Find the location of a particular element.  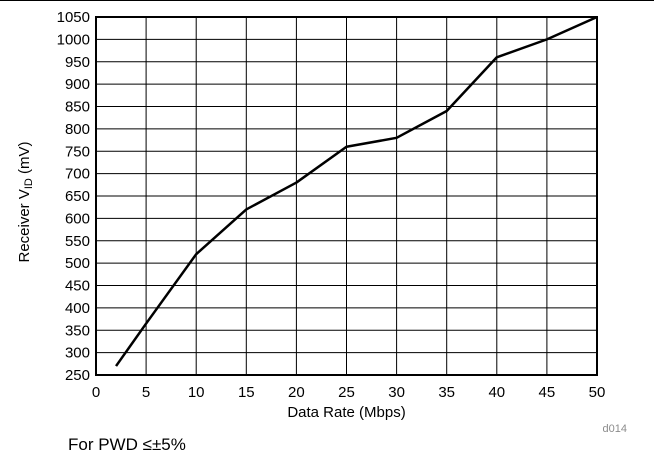

y-tick-label: 1050 is located at coordinates (73, 17).